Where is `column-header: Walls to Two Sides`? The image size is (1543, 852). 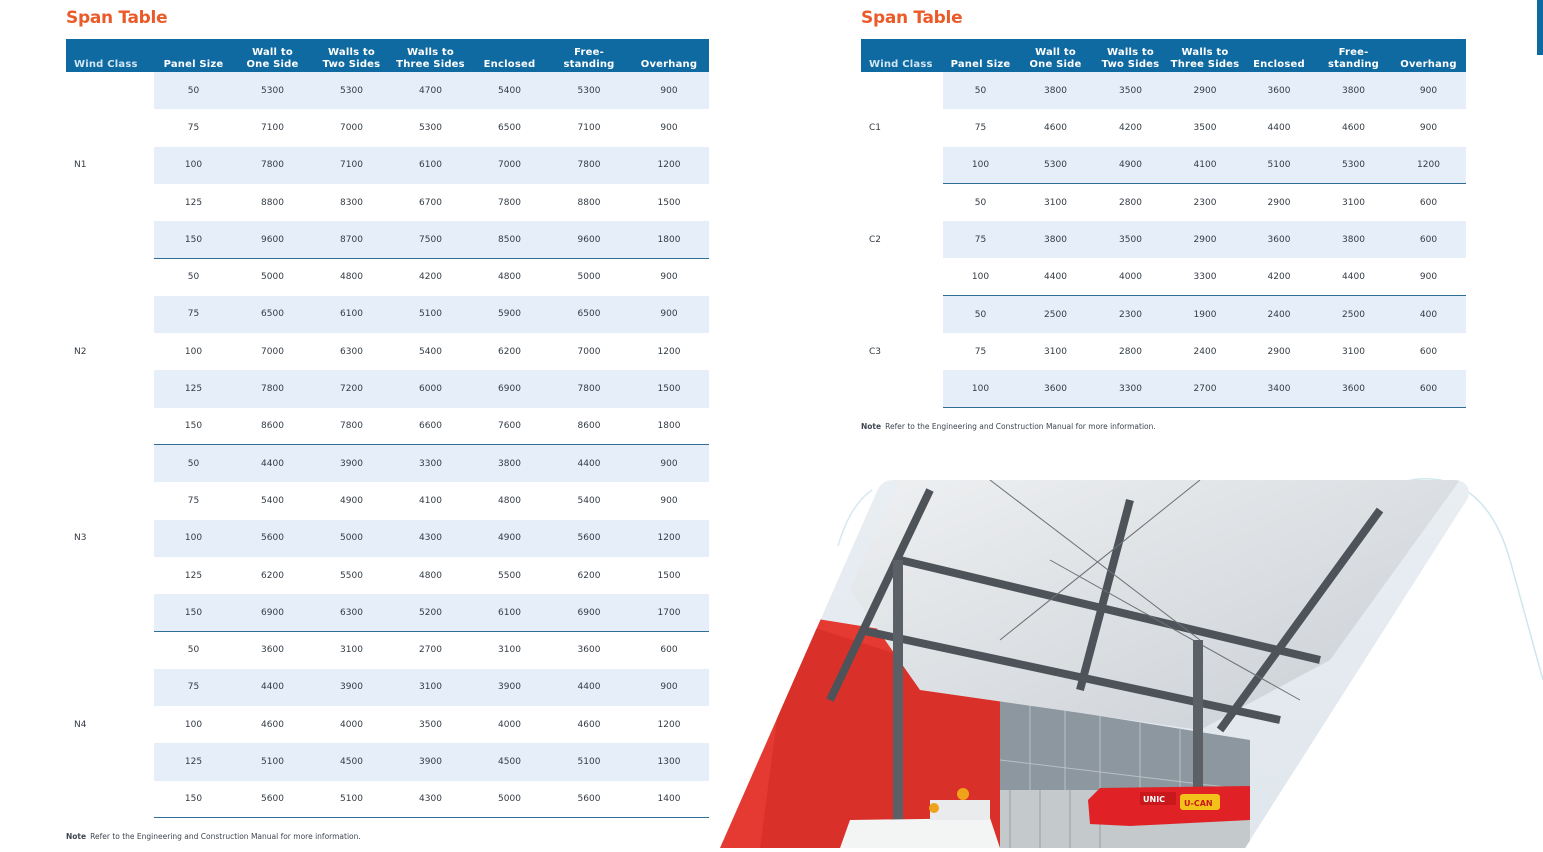
column-header: Walls to Two Sides is located at coordinates (1130, 55).